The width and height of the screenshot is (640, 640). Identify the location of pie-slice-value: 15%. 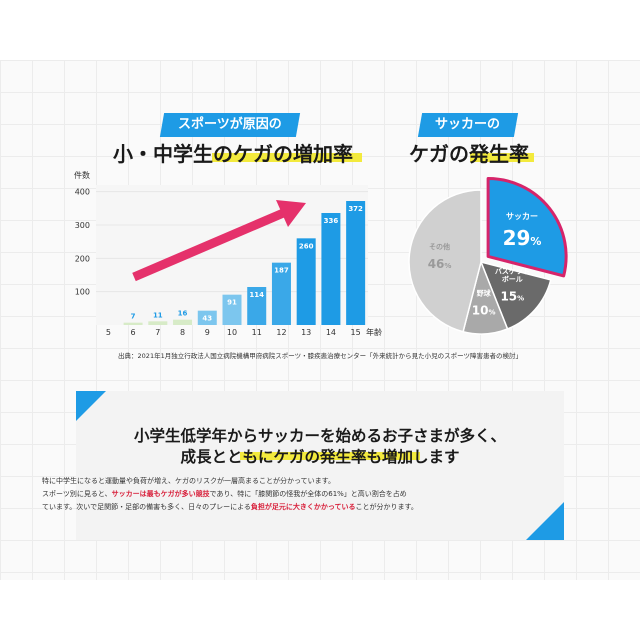
(512, 297).